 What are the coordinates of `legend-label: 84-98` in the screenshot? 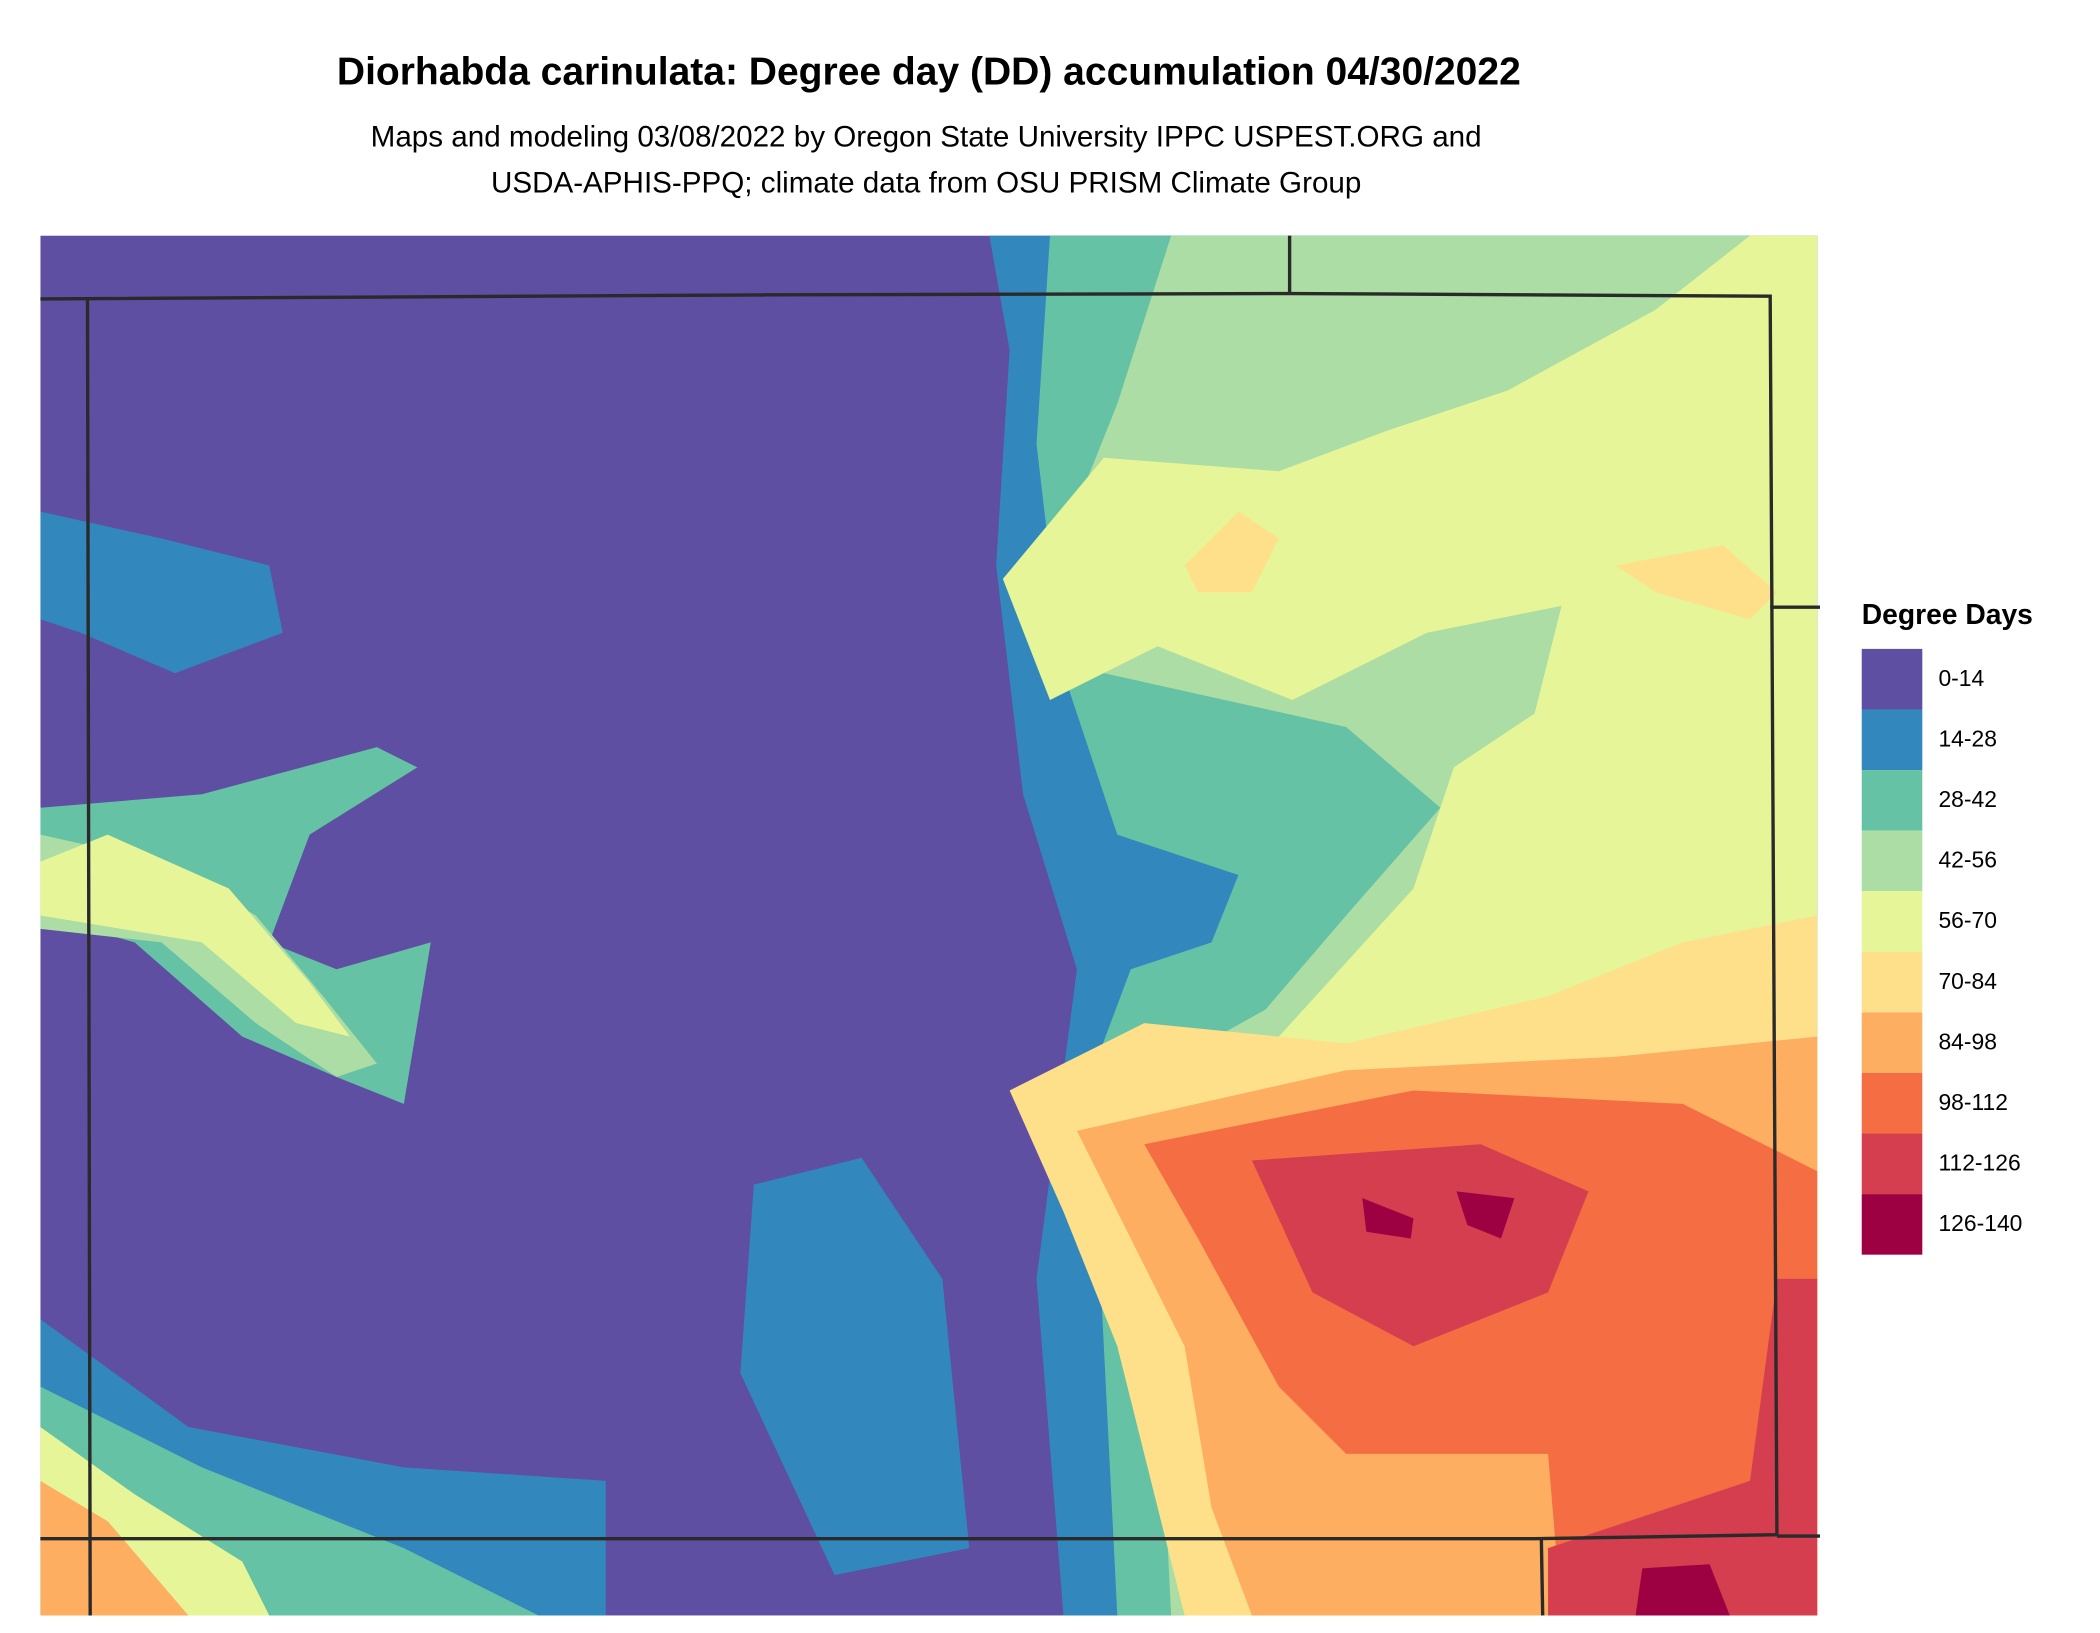 It's located at (1967, 1041).